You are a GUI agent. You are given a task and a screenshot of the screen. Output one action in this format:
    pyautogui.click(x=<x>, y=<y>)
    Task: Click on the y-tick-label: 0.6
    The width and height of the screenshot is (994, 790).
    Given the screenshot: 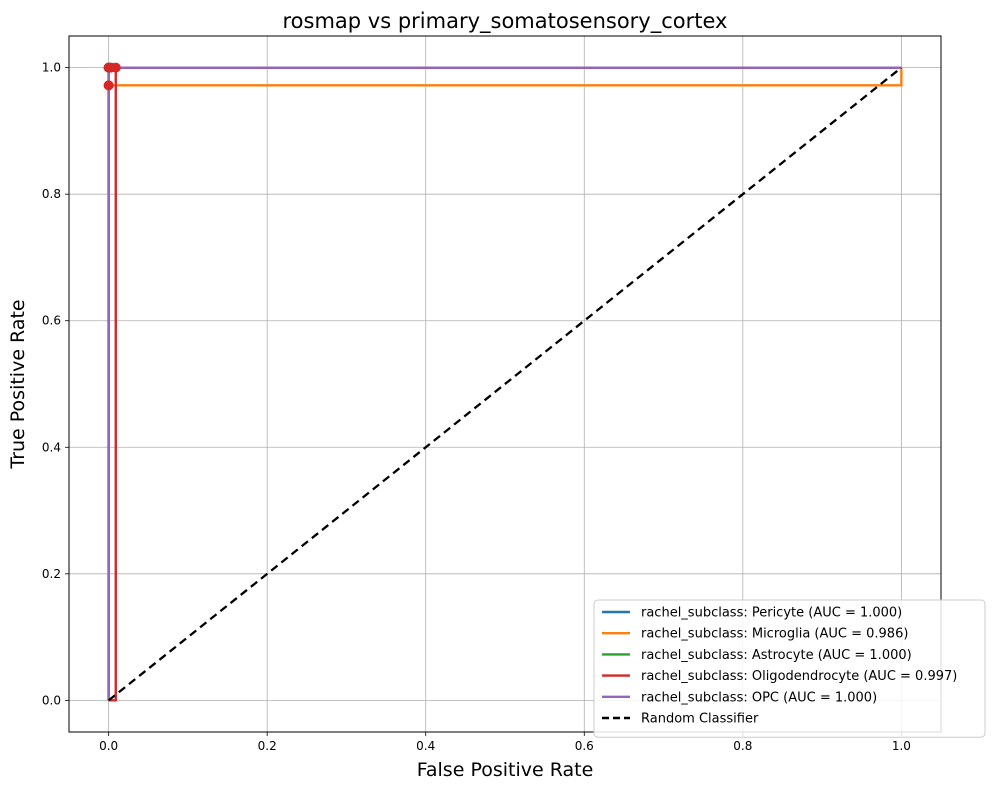 What is the action you would take?
    pyautogui.click(x=51, y=321)
    